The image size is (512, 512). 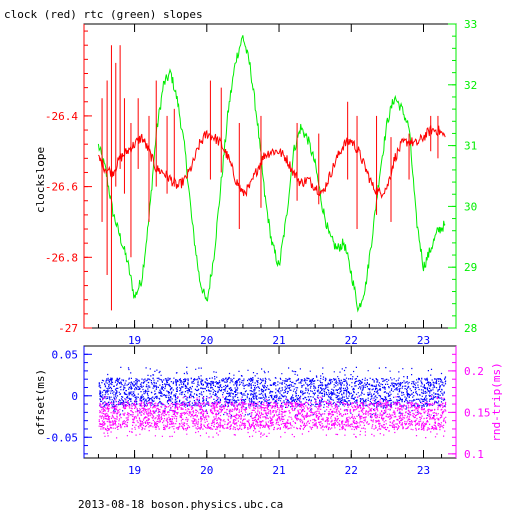 What do you see at coordinates (180, 504) in the screenshot?
I see `footer-text: 2013-08-18 boson.physics.ubc.ca` at bounding box center [180, 504].